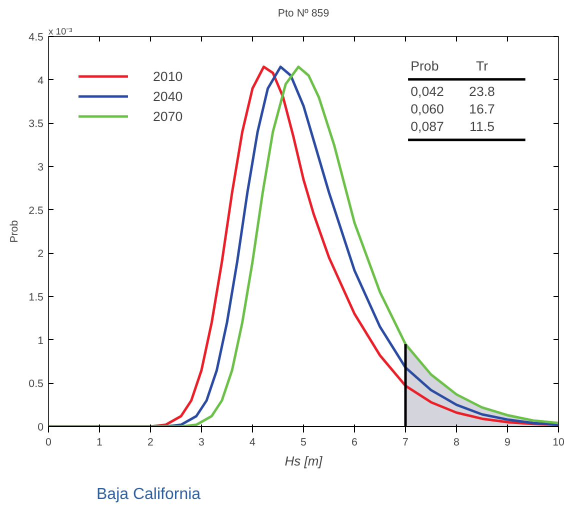 The height and width of the screenshot is (515, 566). What do you see at coordinates (482, 126) in the screenshot?
I see `annotation: 11.5` at bounding box center [482, 126].